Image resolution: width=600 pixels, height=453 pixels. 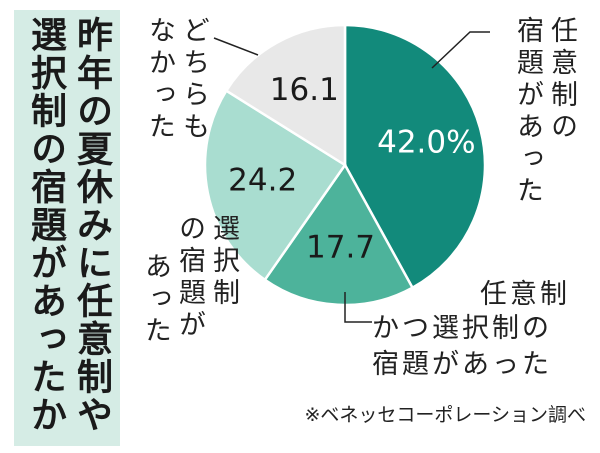 I want to click on value-label: 42.0%, so click(x=426, y=143).